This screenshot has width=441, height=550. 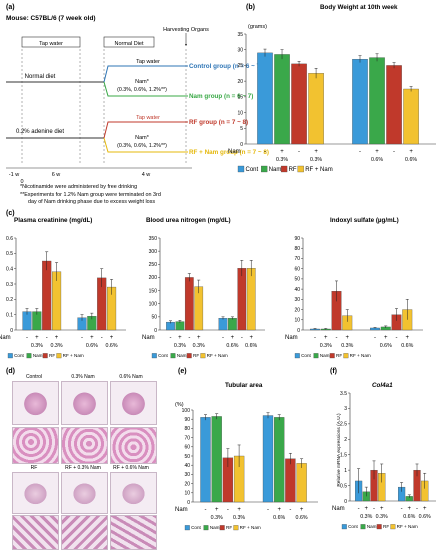 I want to click on tap-water-label-1: Tap water, so click(x=148, y=62).